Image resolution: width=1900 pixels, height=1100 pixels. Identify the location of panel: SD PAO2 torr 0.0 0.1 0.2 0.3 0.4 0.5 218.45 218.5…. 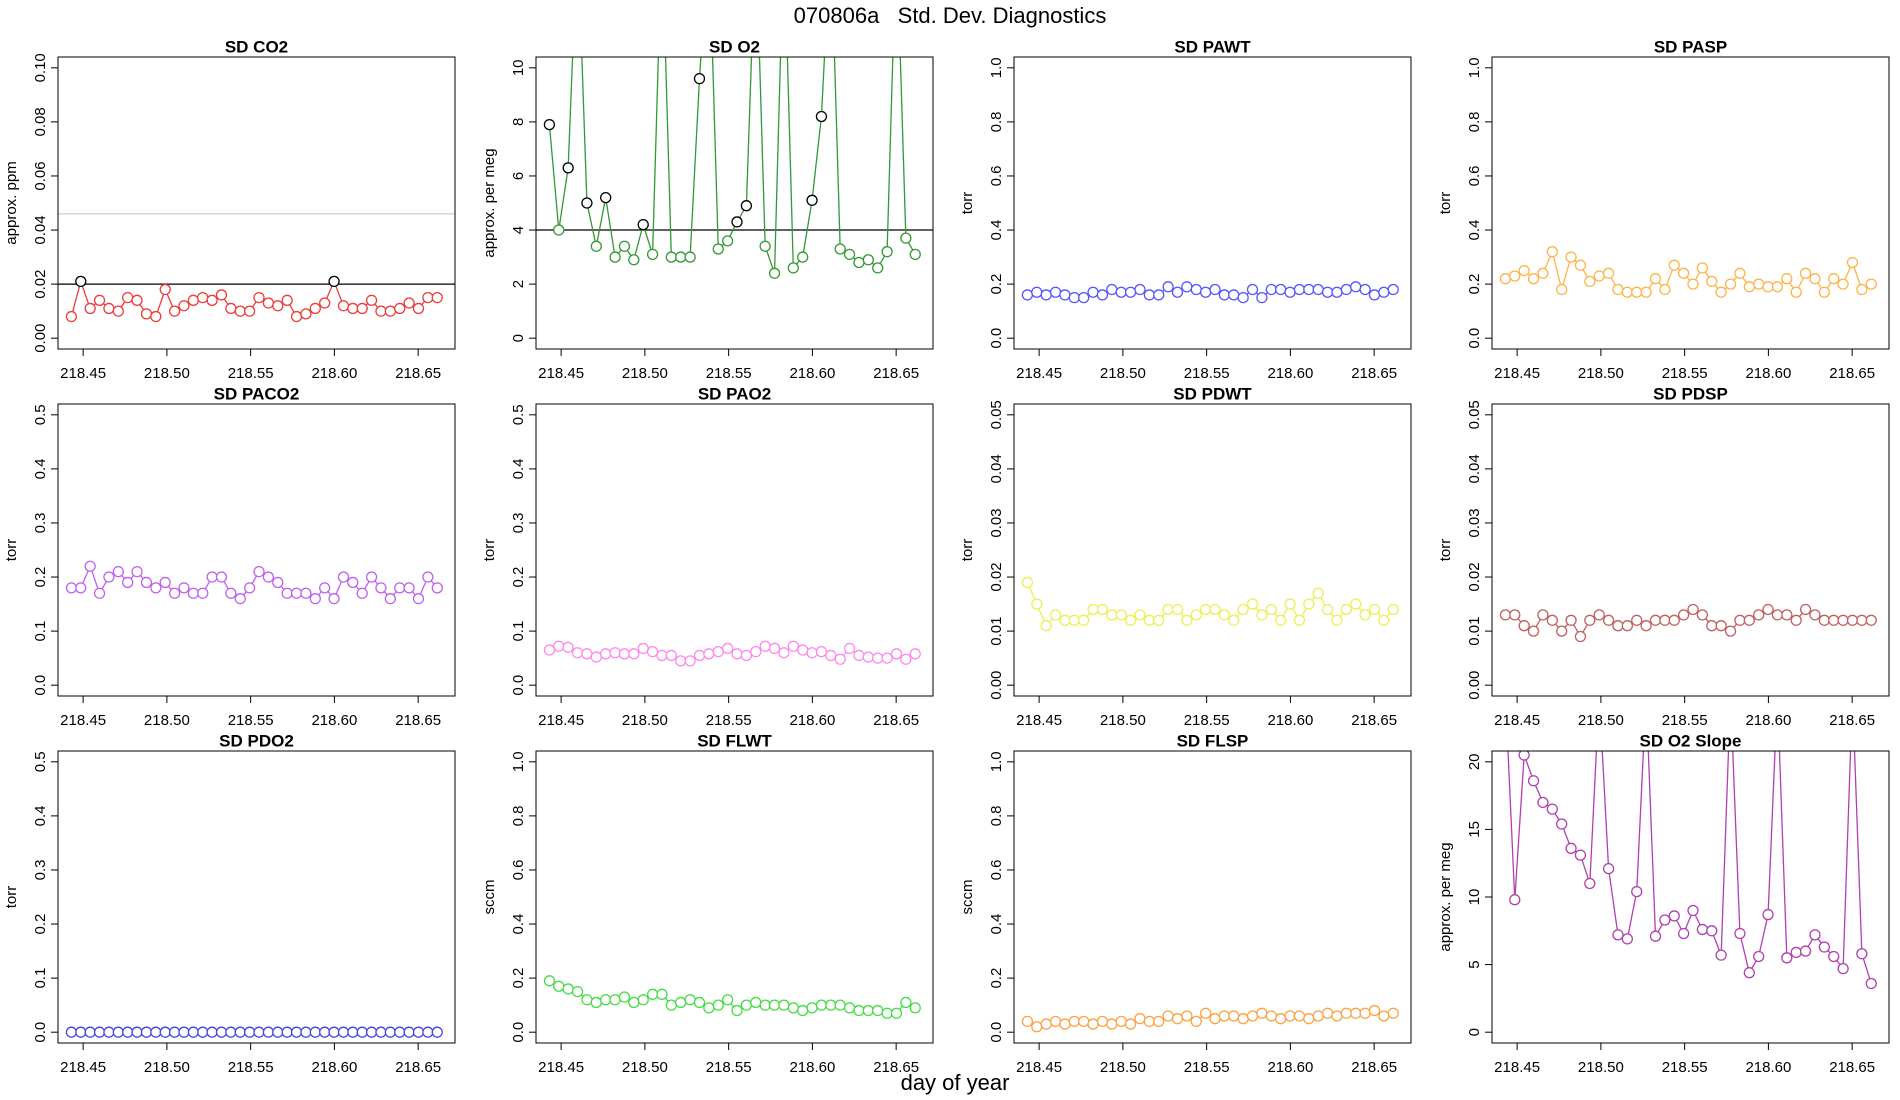
(707, 556).